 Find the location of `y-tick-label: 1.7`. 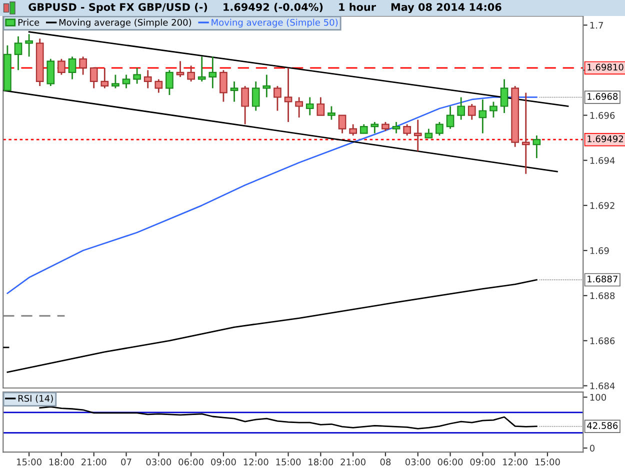

y-tick-label: 1.7 is located at coordinates (596, 25).